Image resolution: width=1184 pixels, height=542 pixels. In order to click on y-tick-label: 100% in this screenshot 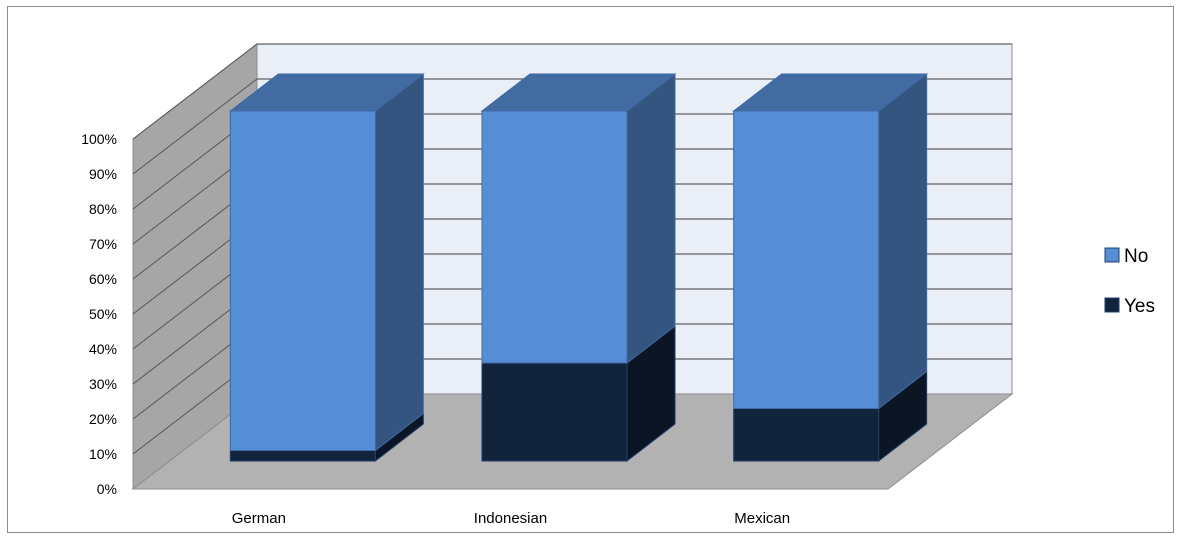, I will do `click(99, 139)`.